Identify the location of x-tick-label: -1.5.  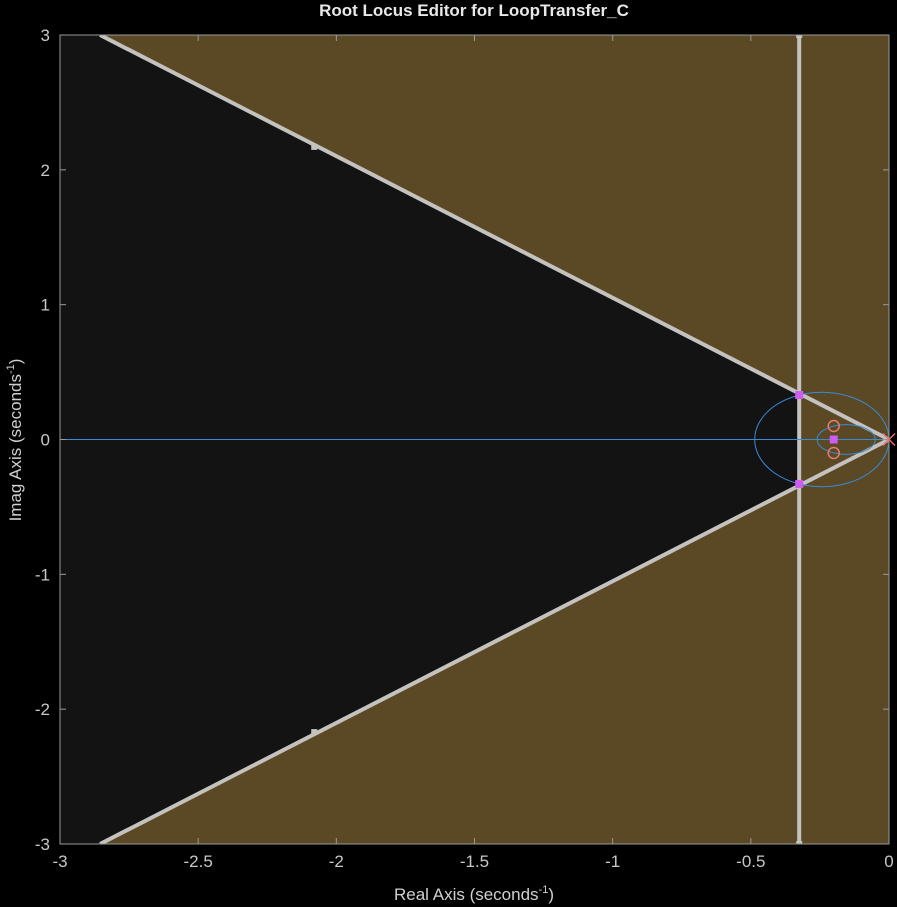
(474, 861).